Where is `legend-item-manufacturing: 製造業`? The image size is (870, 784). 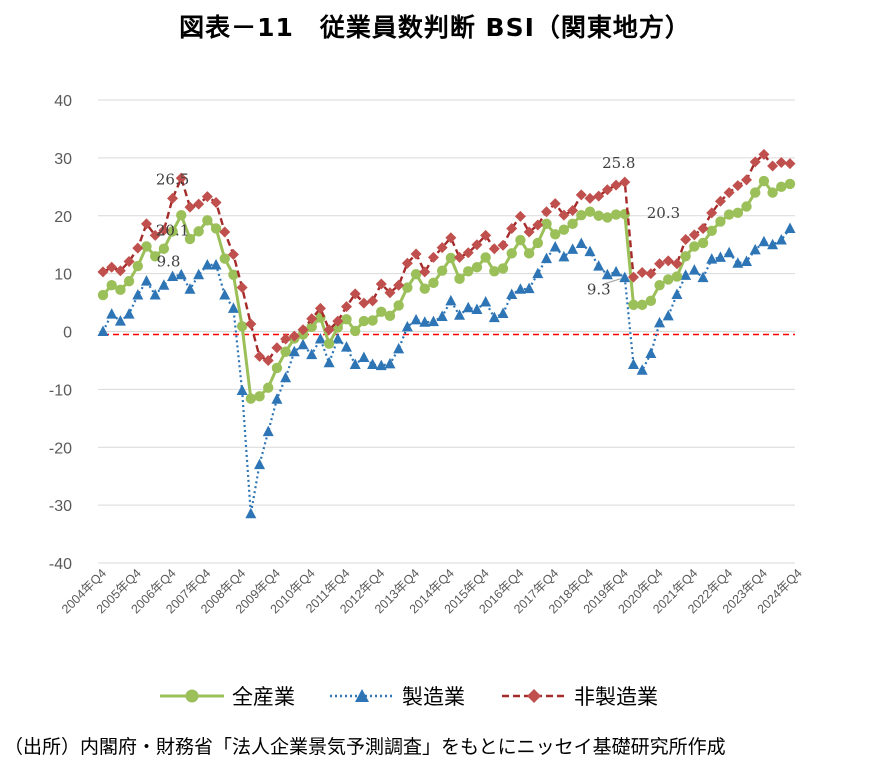
legend-item-manufacturing: 製造業 is located at coordinates (396, 696).